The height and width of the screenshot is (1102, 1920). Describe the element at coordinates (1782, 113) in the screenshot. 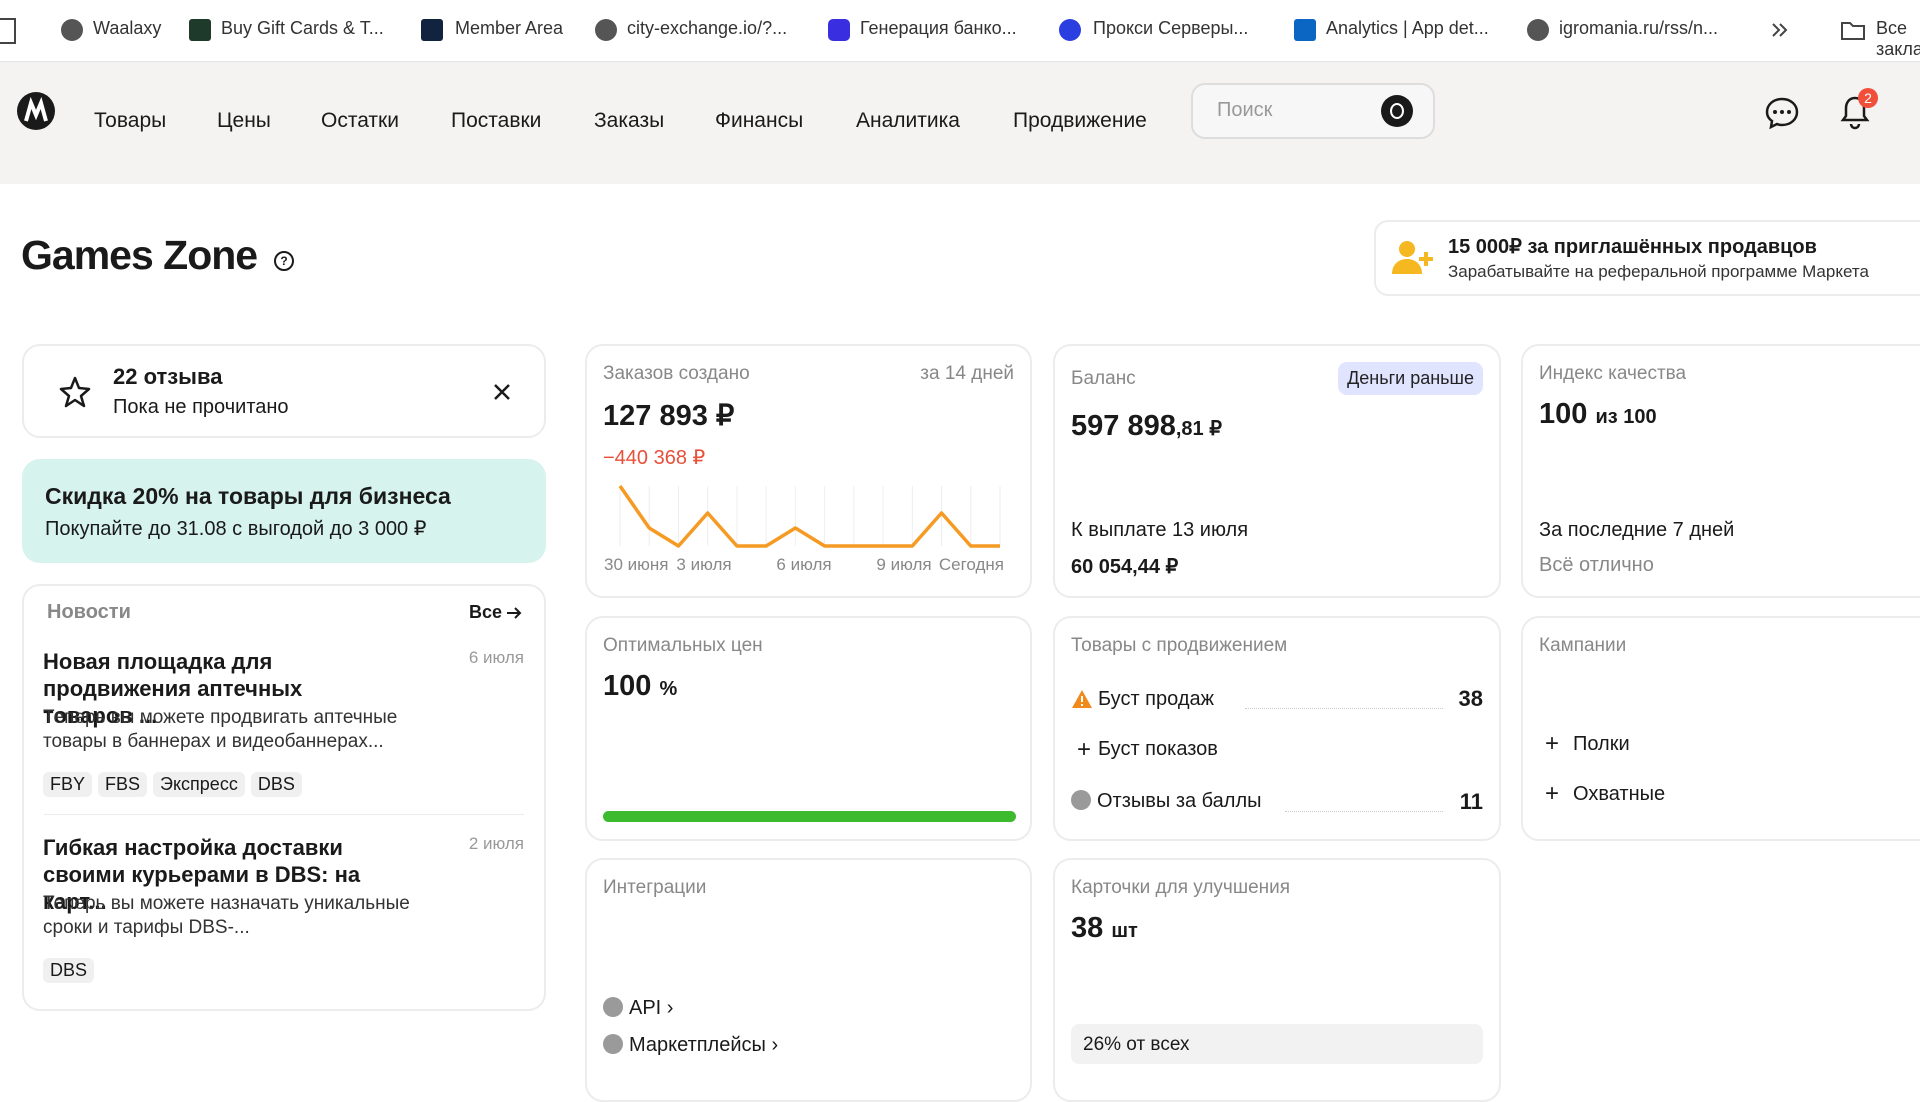

I see `chat-icon` at that location.